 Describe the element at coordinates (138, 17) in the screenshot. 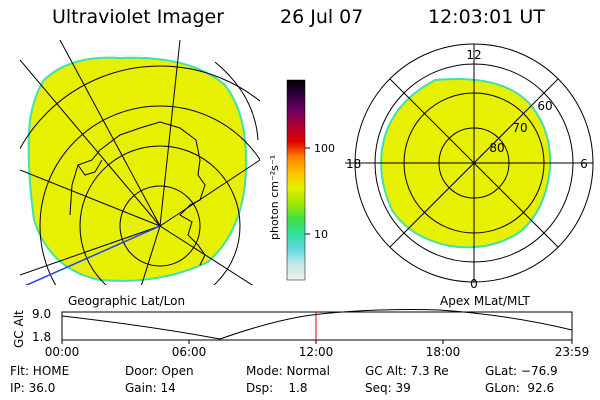

I see `instrument-title: Ultraviolet Imager` at that location.